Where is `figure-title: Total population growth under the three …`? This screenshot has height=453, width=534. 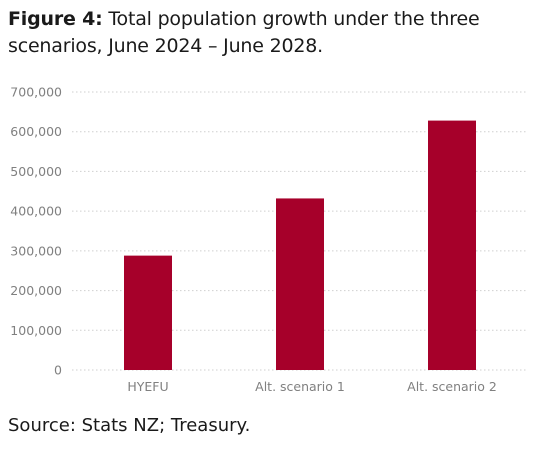
figure-title: Total population growth under the three … is located at coordinates (244, 32).